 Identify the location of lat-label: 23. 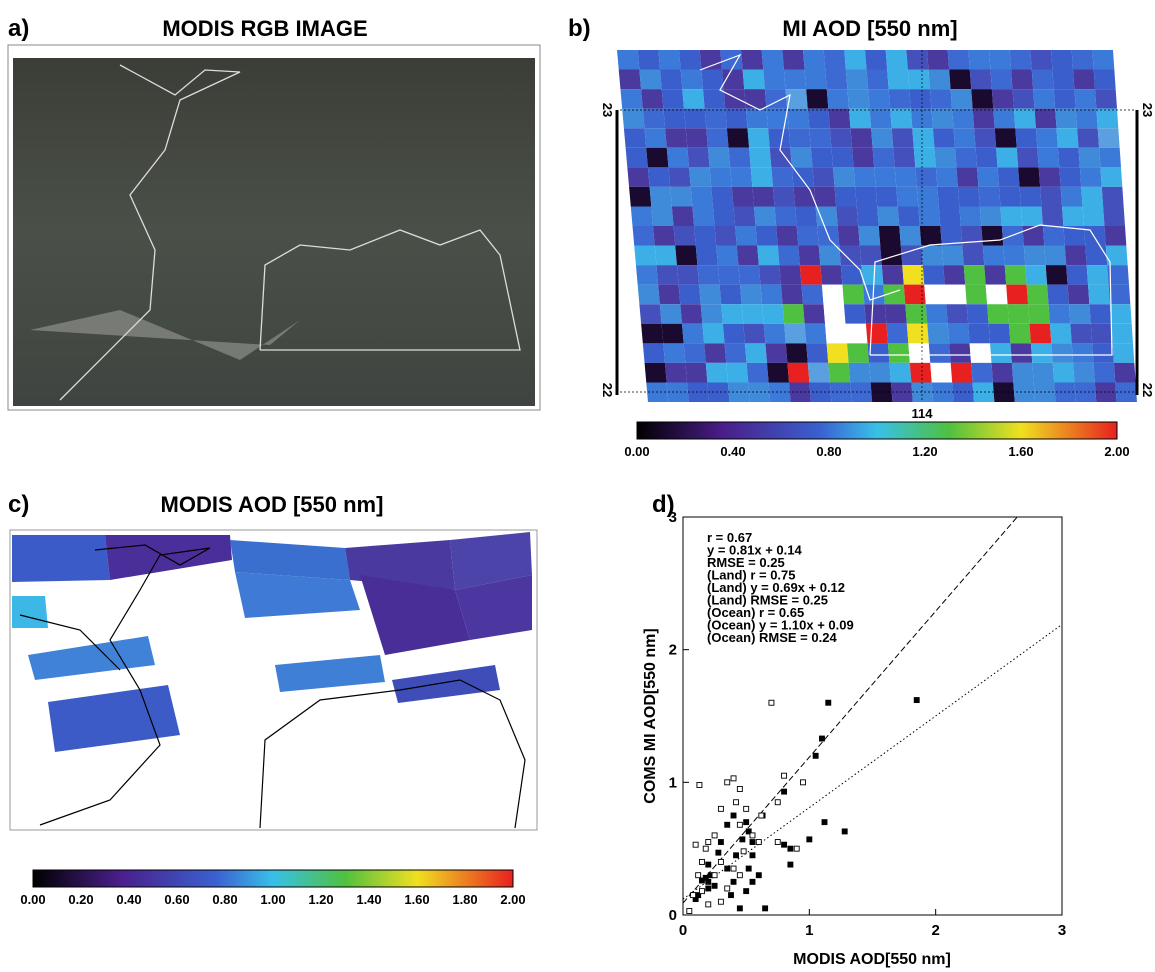
(1147, 110).